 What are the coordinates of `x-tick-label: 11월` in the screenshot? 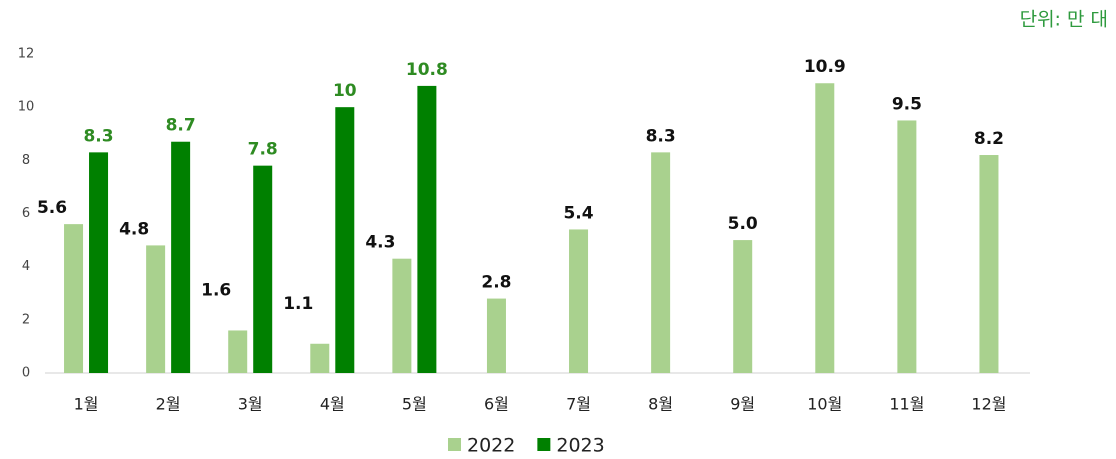 It's located at (906, 404).